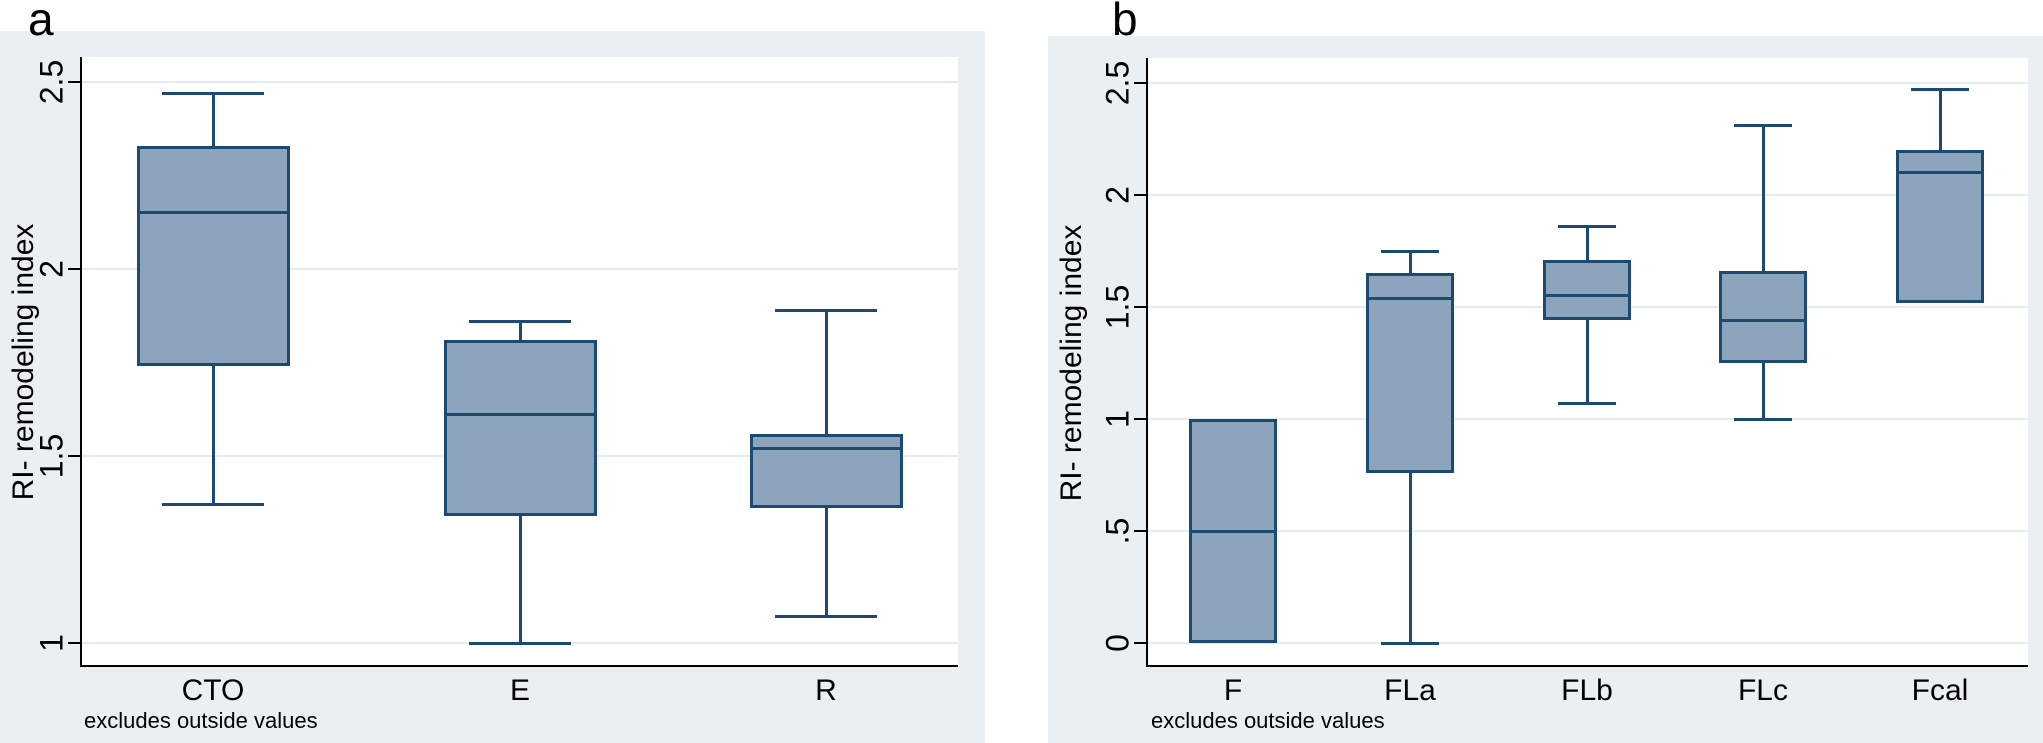 Image resolution: width=2043 pixels, height=743 pixels. I want to click on category-label-FLb: FLb, so click(1587, 690).